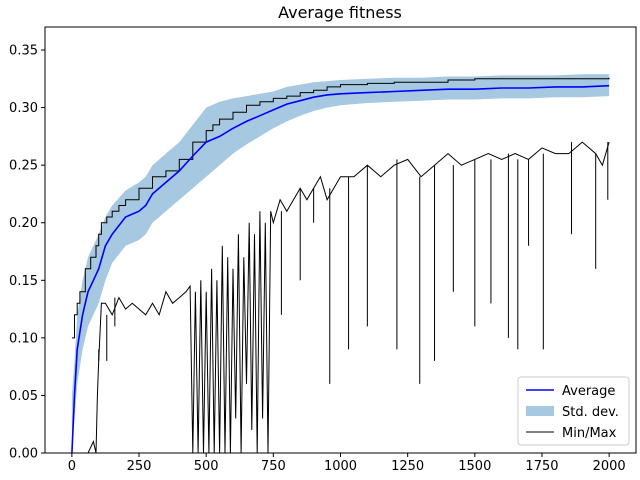  What do you see at coordinates (609, 466) in the screenshot?
I see `x-tick-label: 2000` at bounding box center [609, 466].